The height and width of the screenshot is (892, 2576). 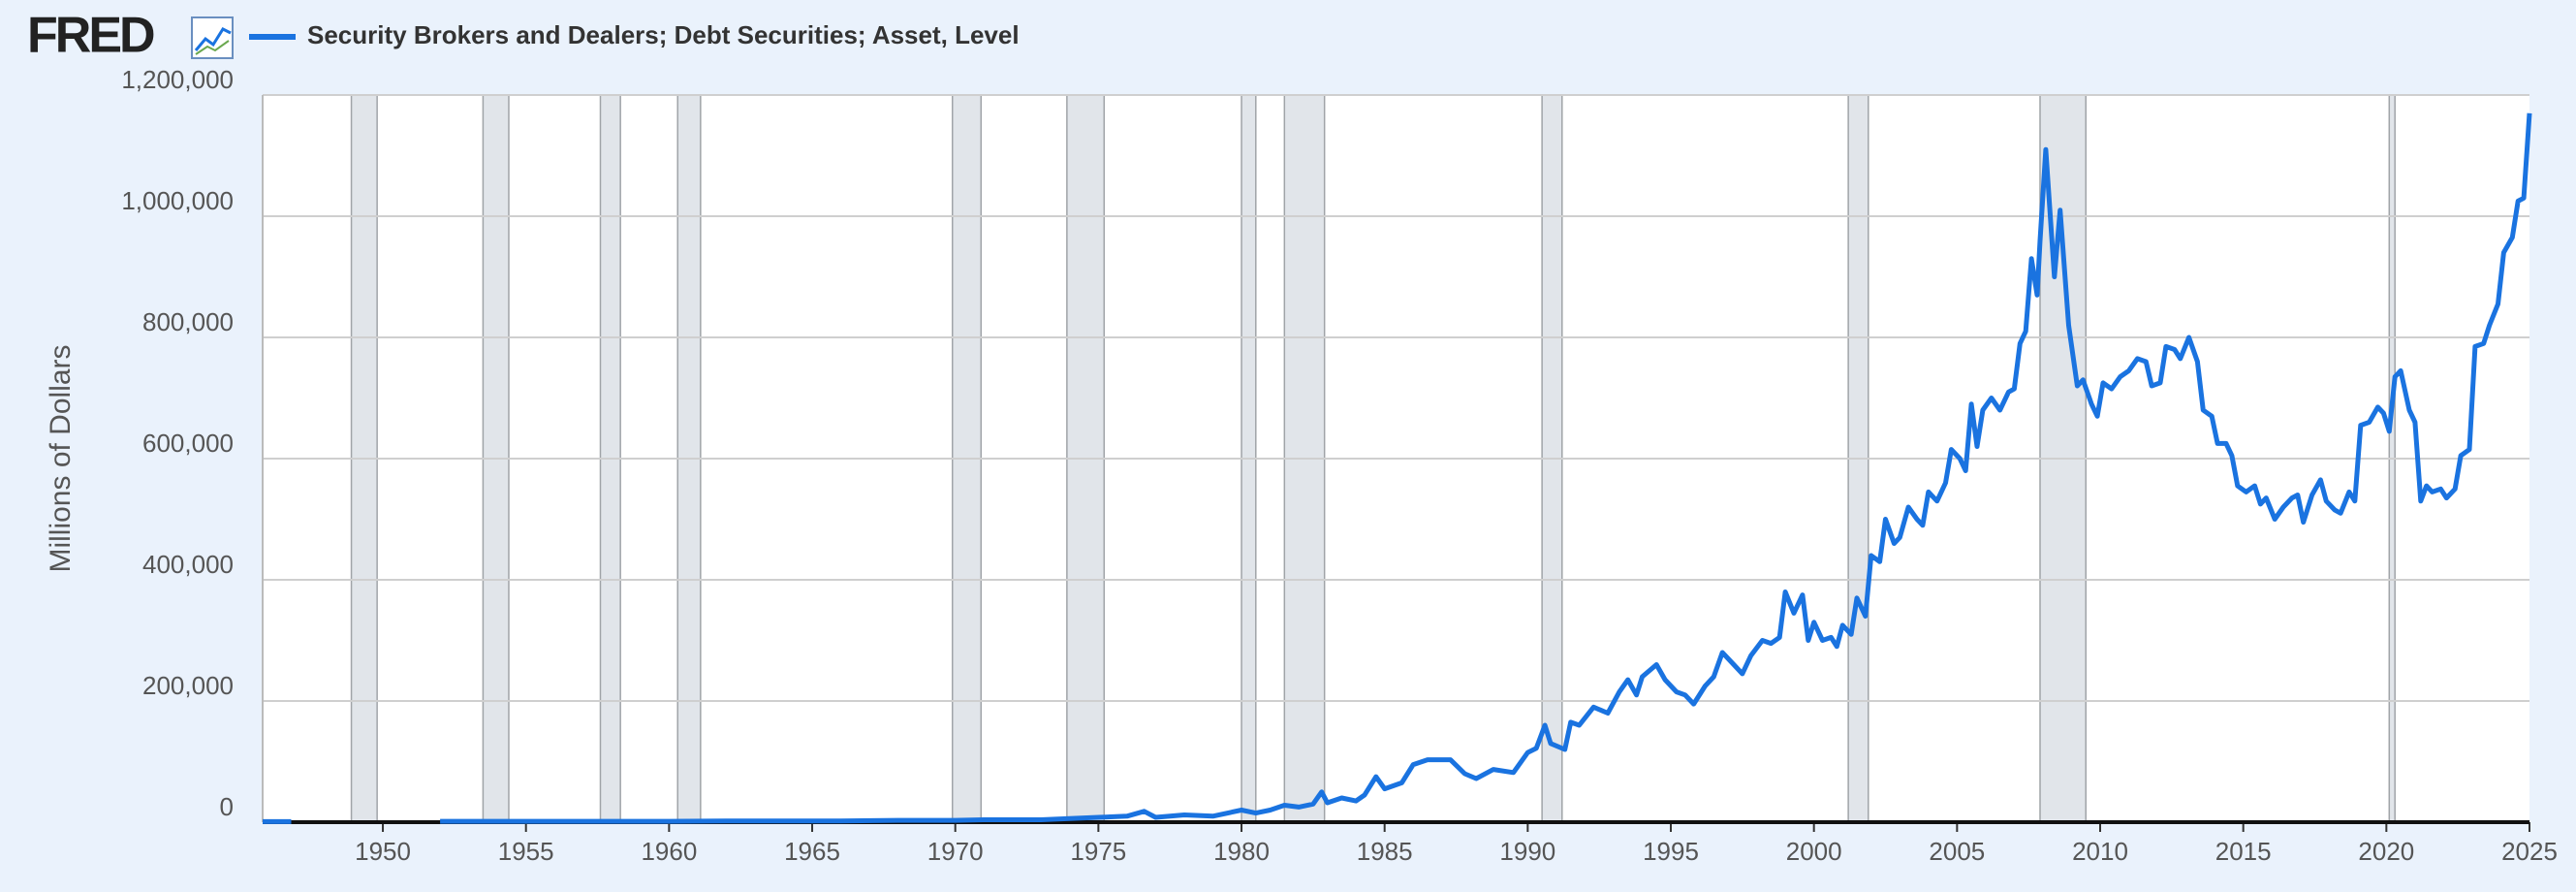 What do you see at coordinates (90, 36) in the screenshot?
I see `logo: FRED` at bounding box center [90, 36].